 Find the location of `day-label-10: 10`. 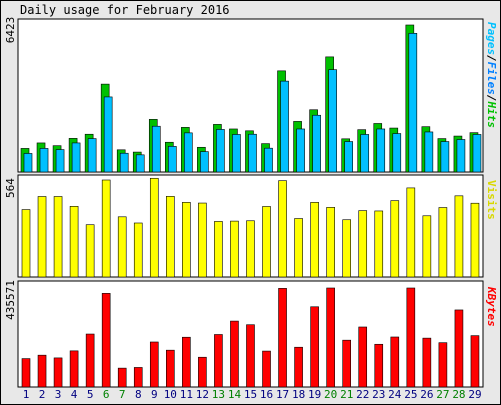

day-label-10: 10 is located at coordinates (170, 394).